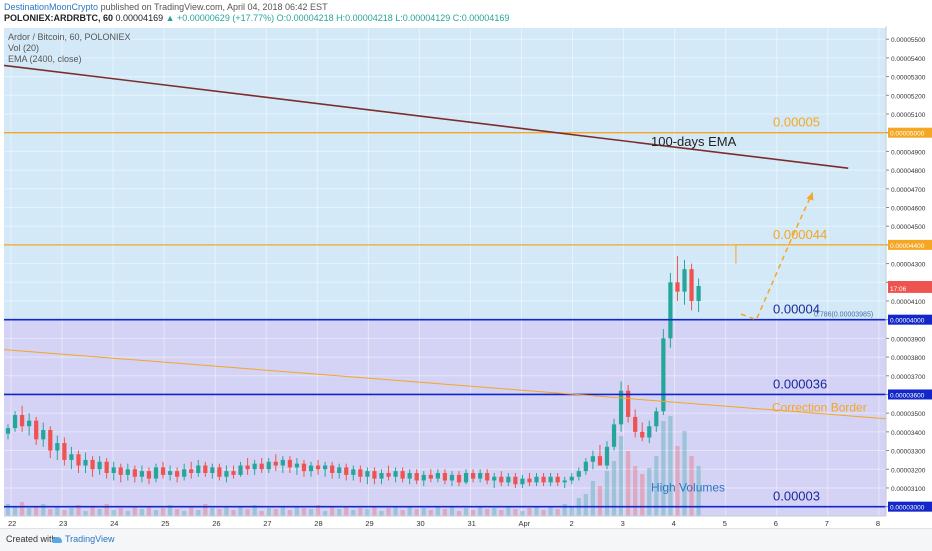 This screenshot has width=932, height=551. Describe the element at coordinates (800, 383) in the screenshot. I see `level-label: 0.000036` at that location.